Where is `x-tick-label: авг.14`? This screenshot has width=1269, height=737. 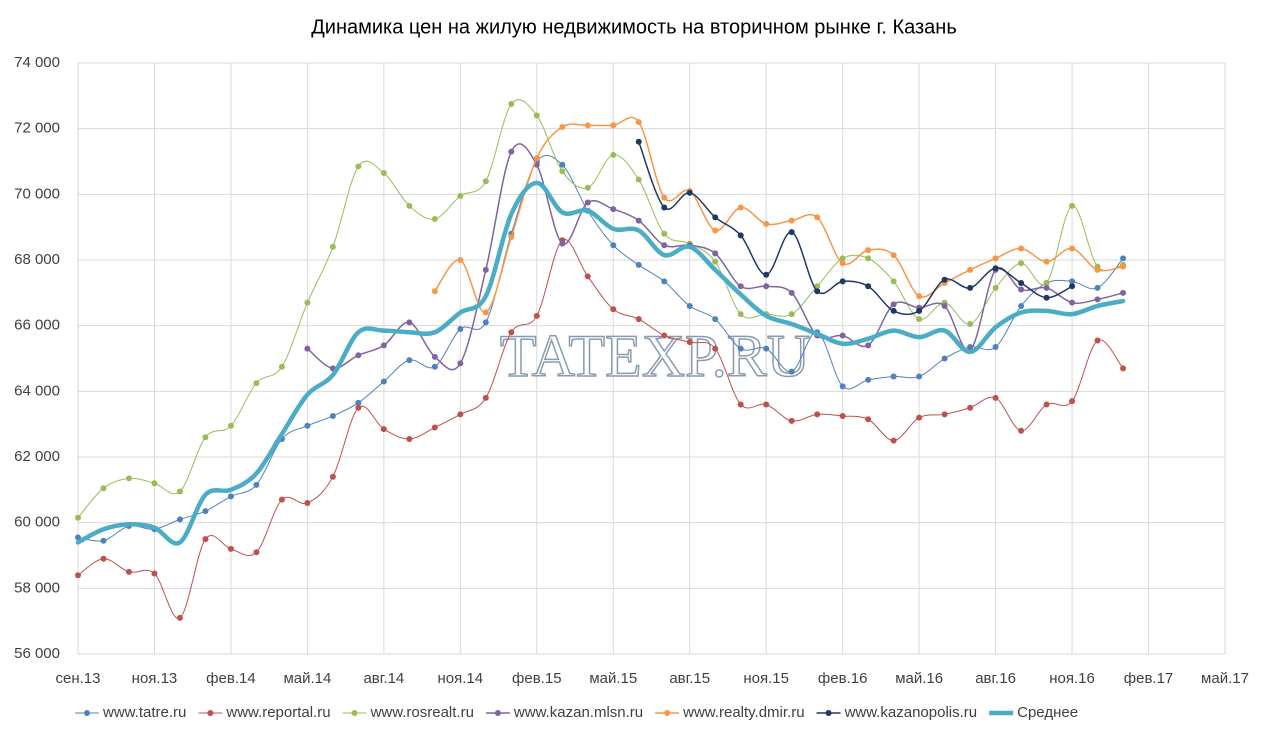 x-tick-label: авг.14 is located at coordinates (383, 678).